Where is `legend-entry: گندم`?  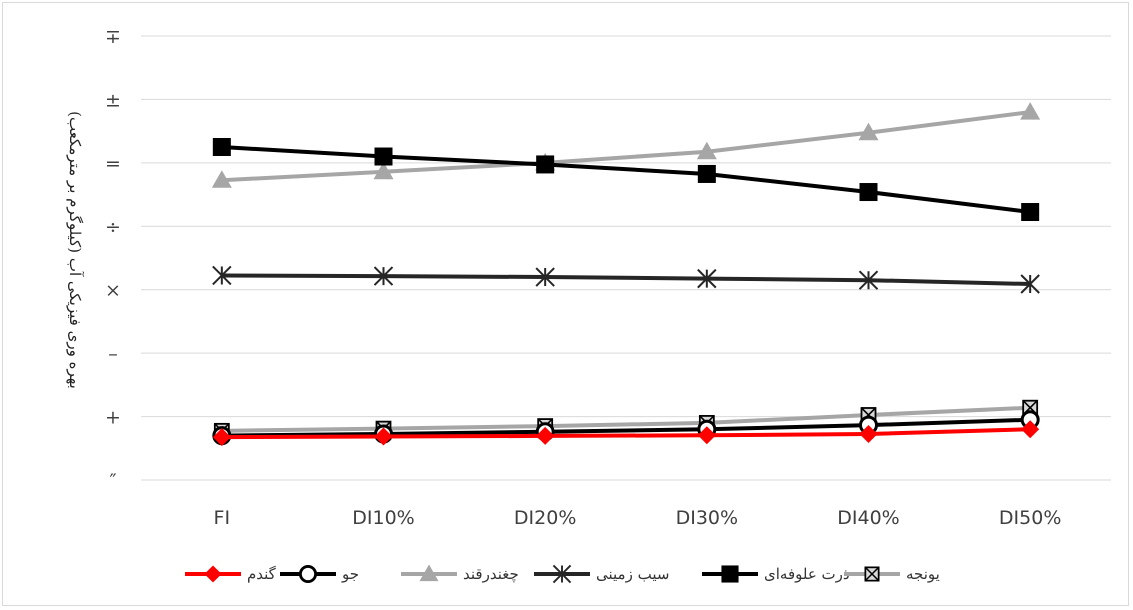 legend-entry: گندم is located at coordinates (231, 574).